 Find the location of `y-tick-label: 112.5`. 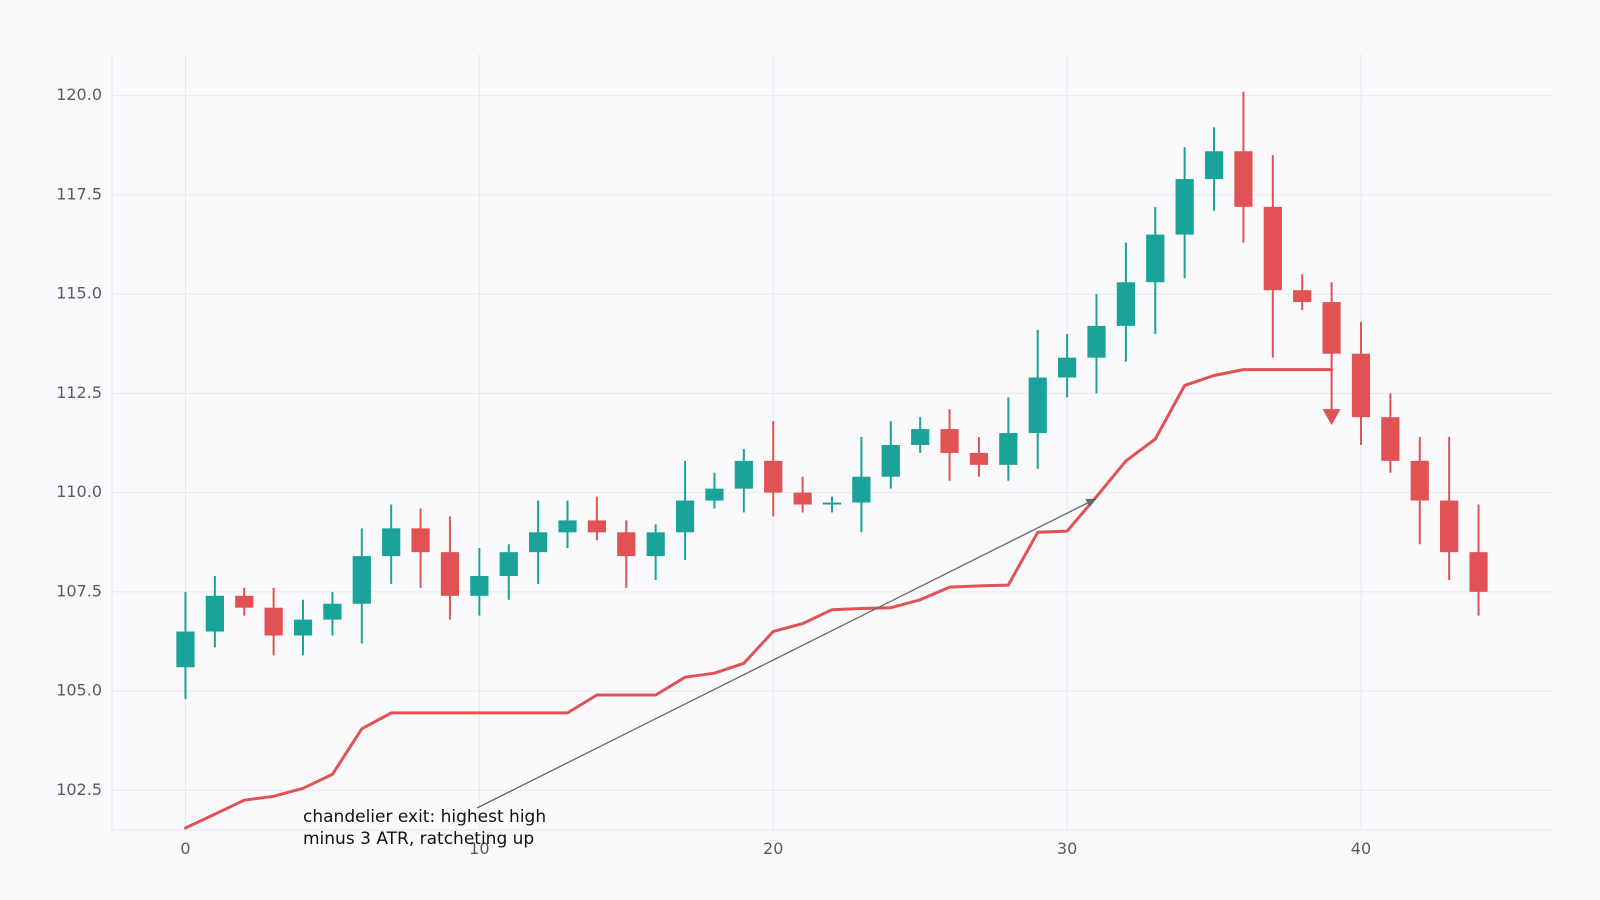

y-tick-label: 112.5 is located at coordinates (79, 392).